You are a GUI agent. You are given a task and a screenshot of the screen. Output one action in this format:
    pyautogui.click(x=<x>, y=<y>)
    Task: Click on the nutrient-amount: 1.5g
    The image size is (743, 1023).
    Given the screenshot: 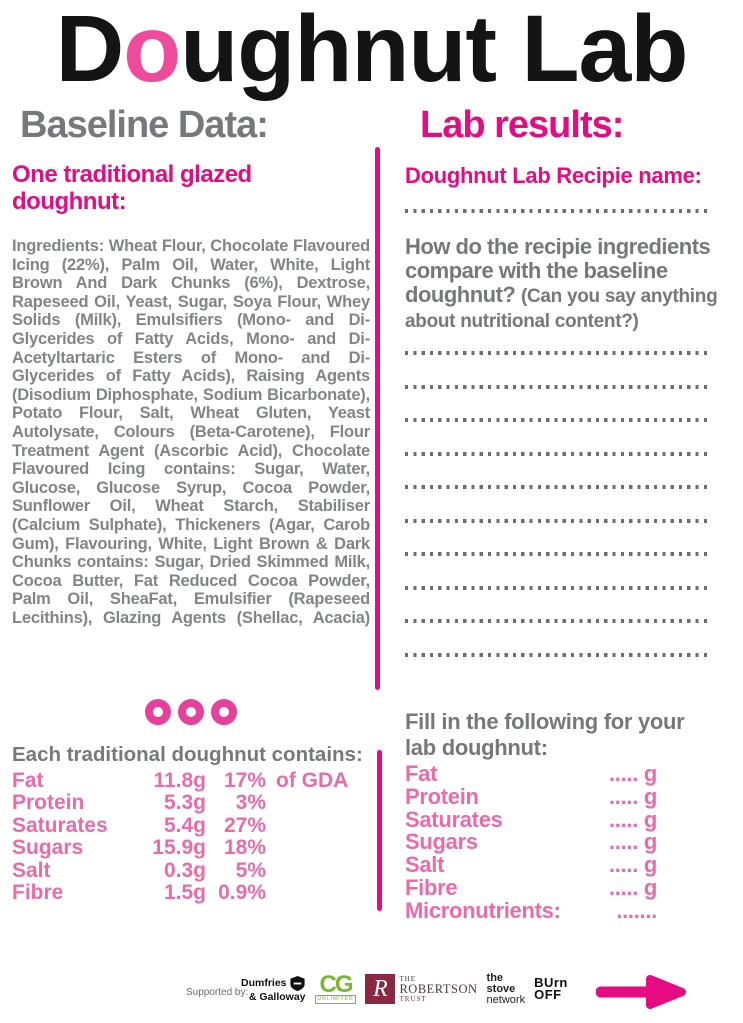 What is the action you would take?
    pyautogui.click(x=184, y=892)
    